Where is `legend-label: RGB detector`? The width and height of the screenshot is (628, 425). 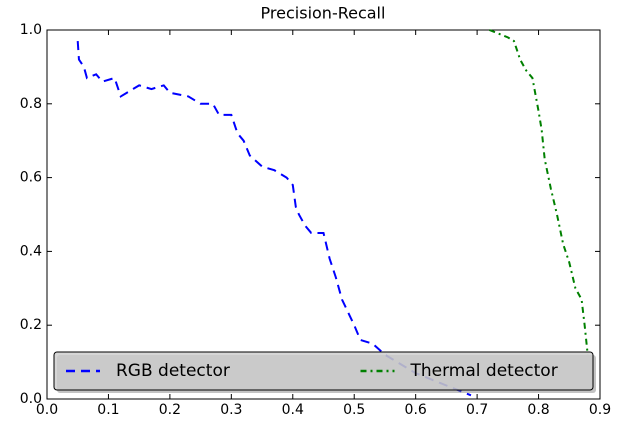
legend-label: RGB detector is located at coordinates (173, 371).